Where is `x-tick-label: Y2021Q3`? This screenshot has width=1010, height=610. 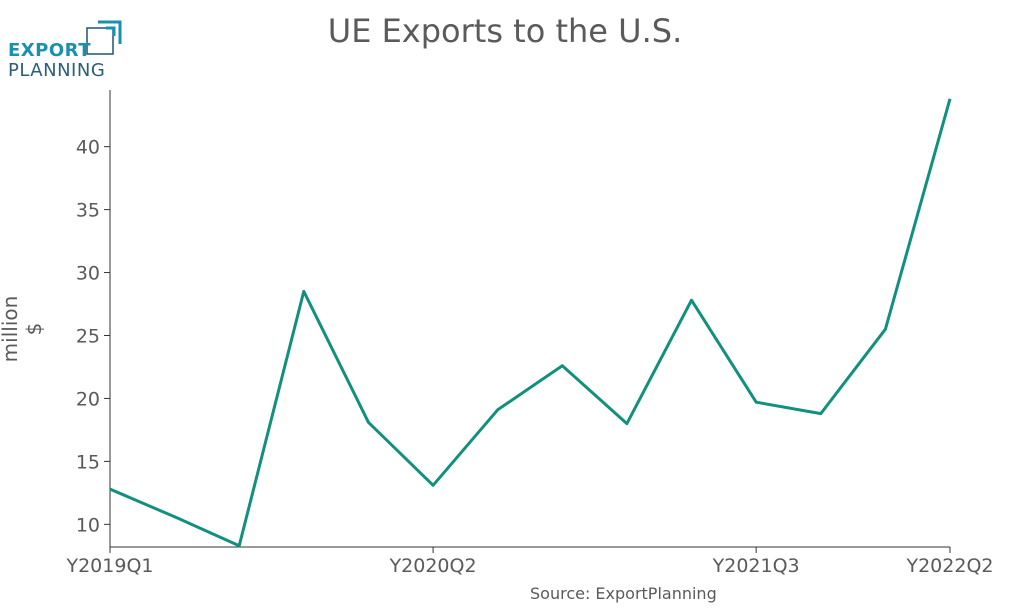 x-tick-label: Y2021Q3 is located at coordinates (756, 566).